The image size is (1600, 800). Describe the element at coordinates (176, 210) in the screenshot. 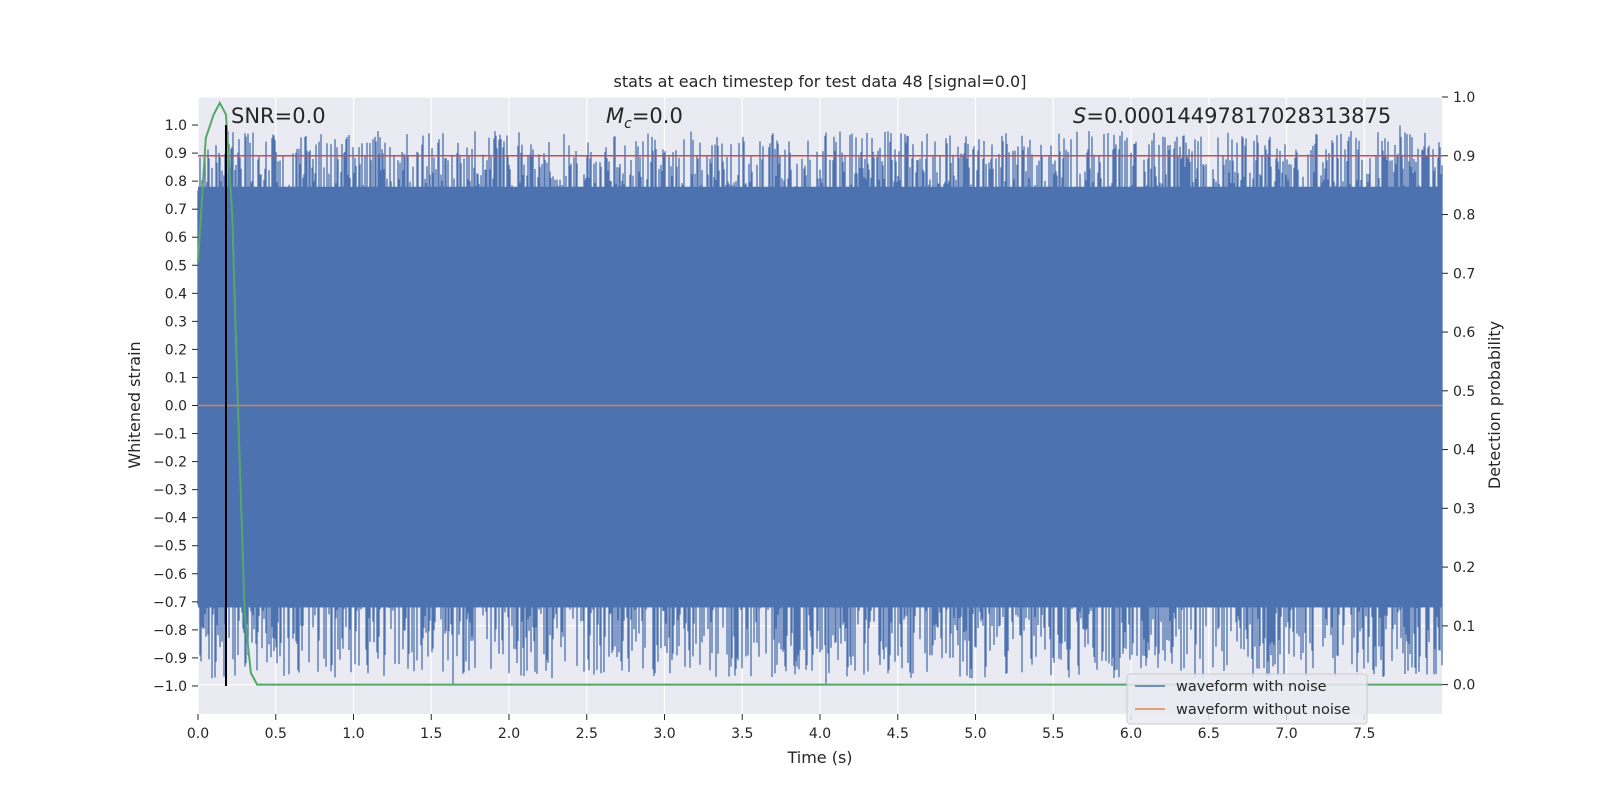

I see `y-tick-label: 0.7` at that location.